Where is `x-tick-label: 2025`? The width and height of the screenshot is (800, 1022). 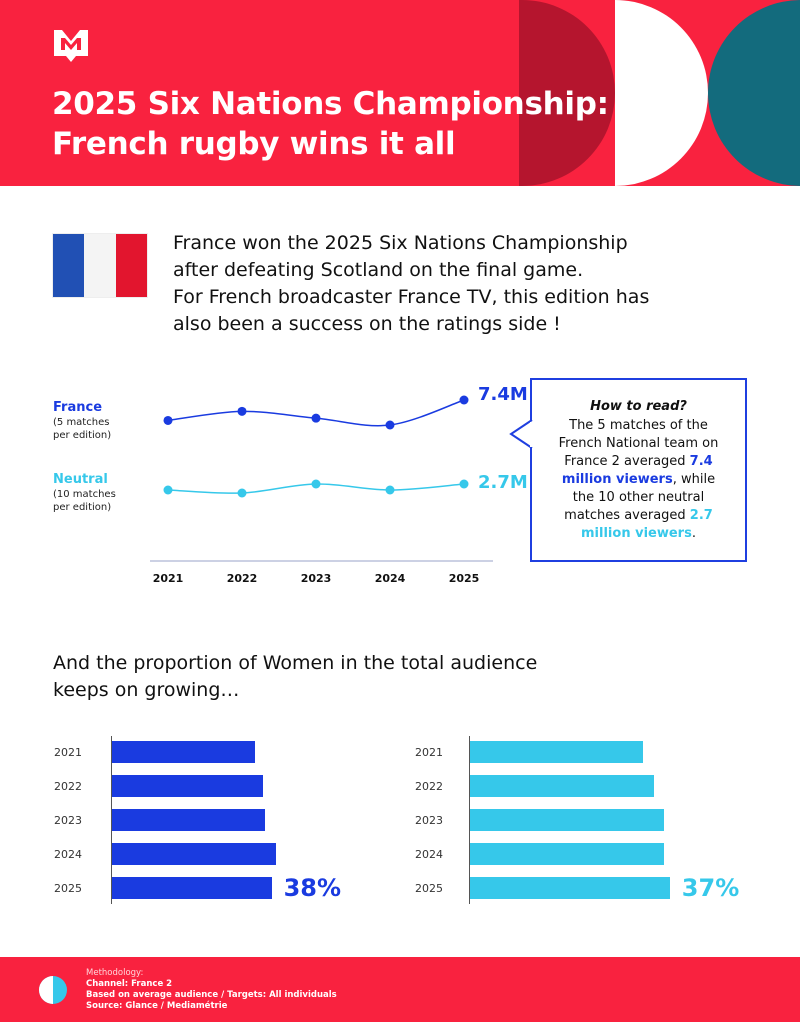
x-tick-label: 2025 is located at coordinates (464, 578).